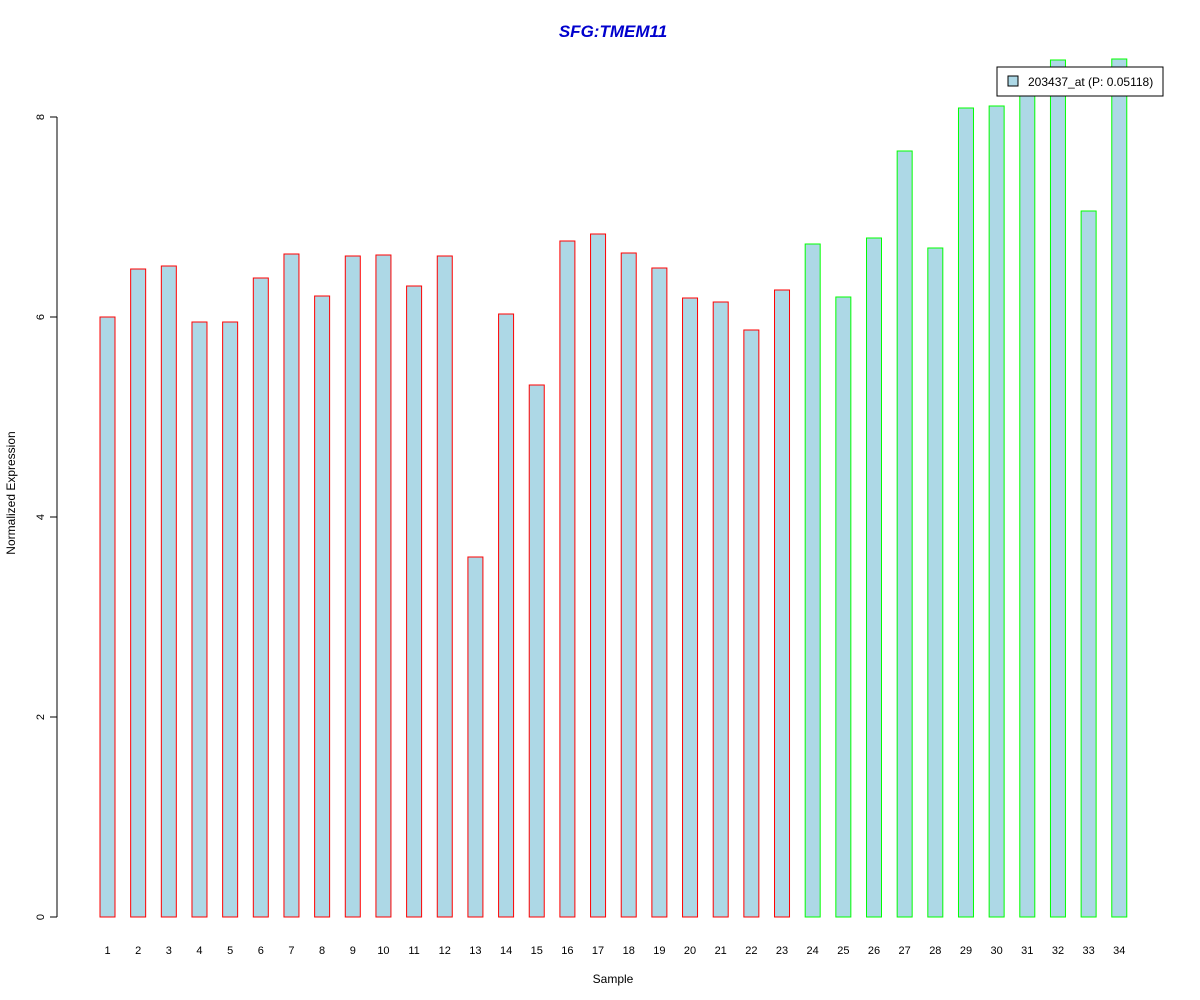  Describe the element at coordinates (690, 951) in the screenshot. I see `x-tick-label: 20` at that location.